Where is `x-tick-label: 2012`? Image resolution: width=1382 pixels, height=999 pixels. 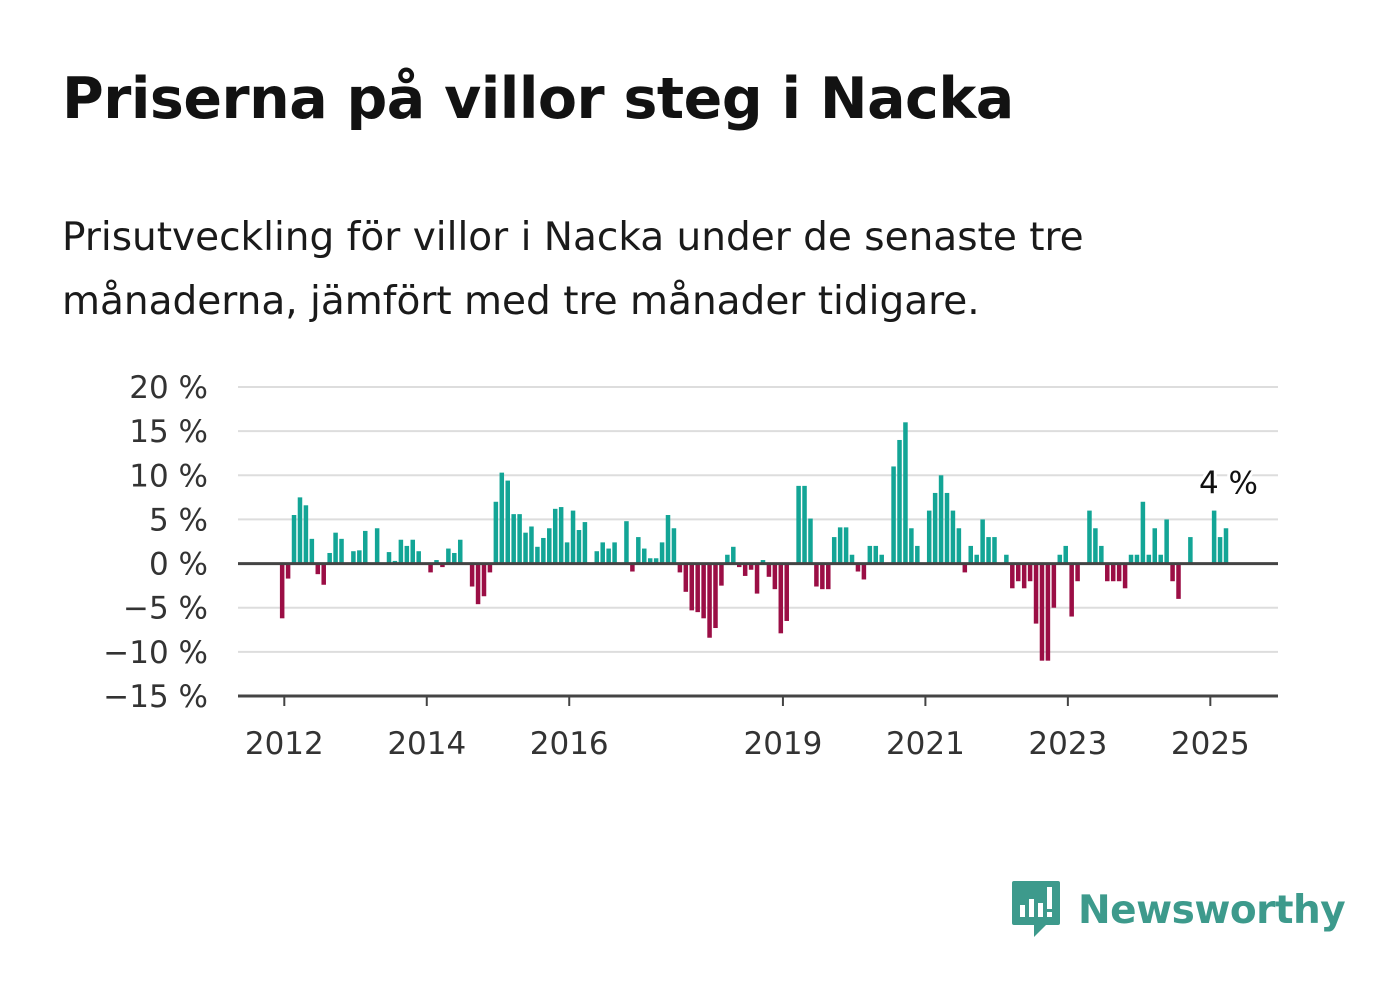
x-tick-label: 2012 is located at coordinates (284, 744).